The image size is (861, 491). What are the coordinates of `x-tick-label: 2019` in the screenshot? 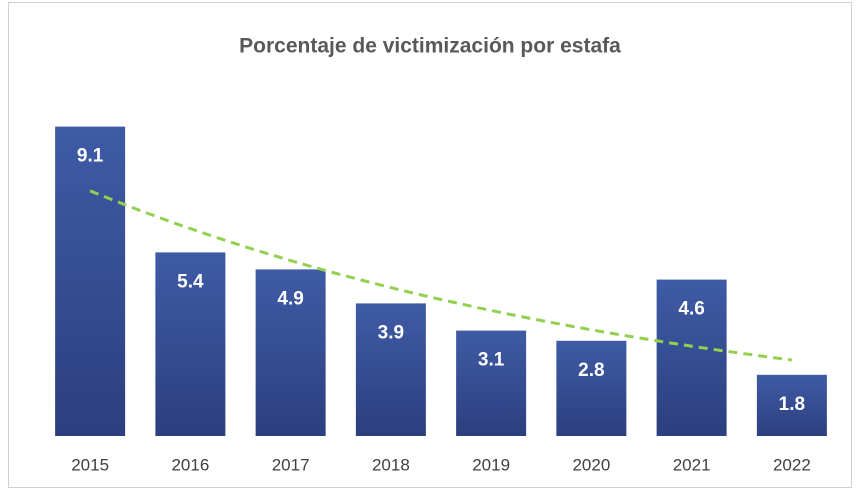 It's located at (491, 464).